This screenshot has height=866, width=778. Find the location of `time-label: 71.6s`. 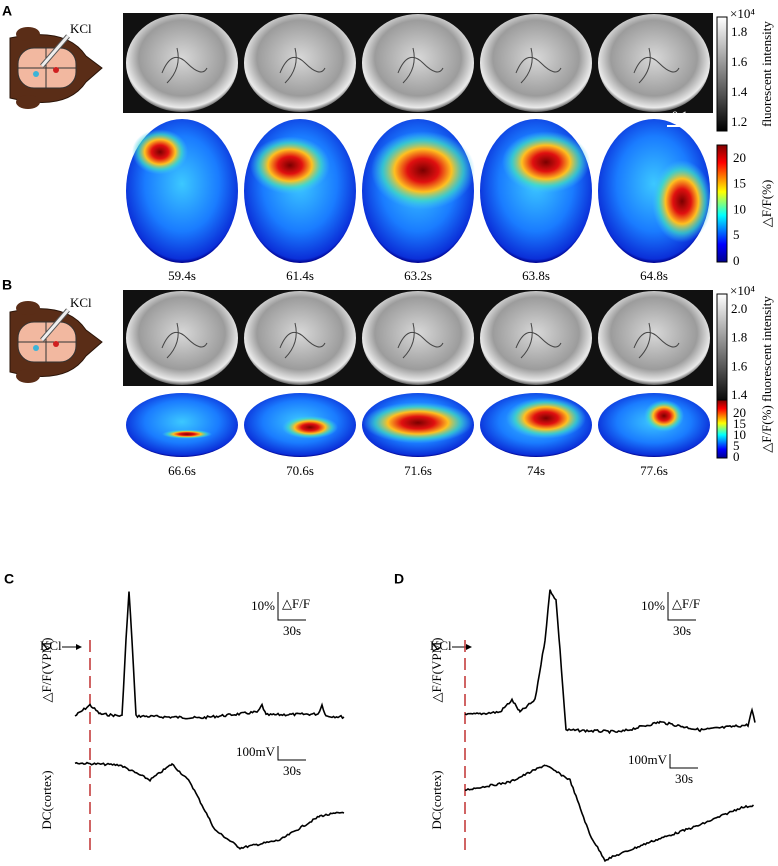

time-label: 71.6s is located at coordinates (418, 470).